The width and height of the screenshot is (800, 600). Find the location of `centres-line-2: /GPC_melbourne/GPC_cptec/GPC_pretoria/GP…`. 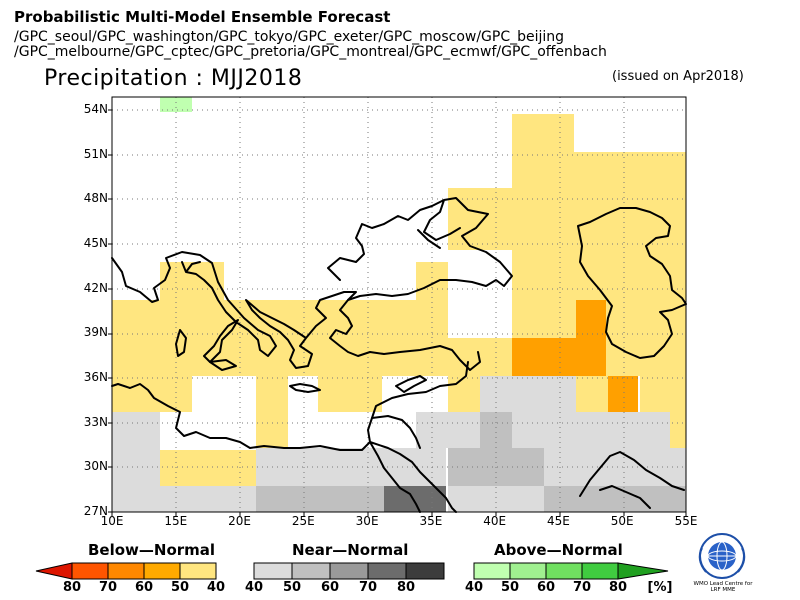

centres-line-2: /GPC_melbourne/GPC_cptec/GPC_pretoria/GP… is located at coordinates (310, 52).